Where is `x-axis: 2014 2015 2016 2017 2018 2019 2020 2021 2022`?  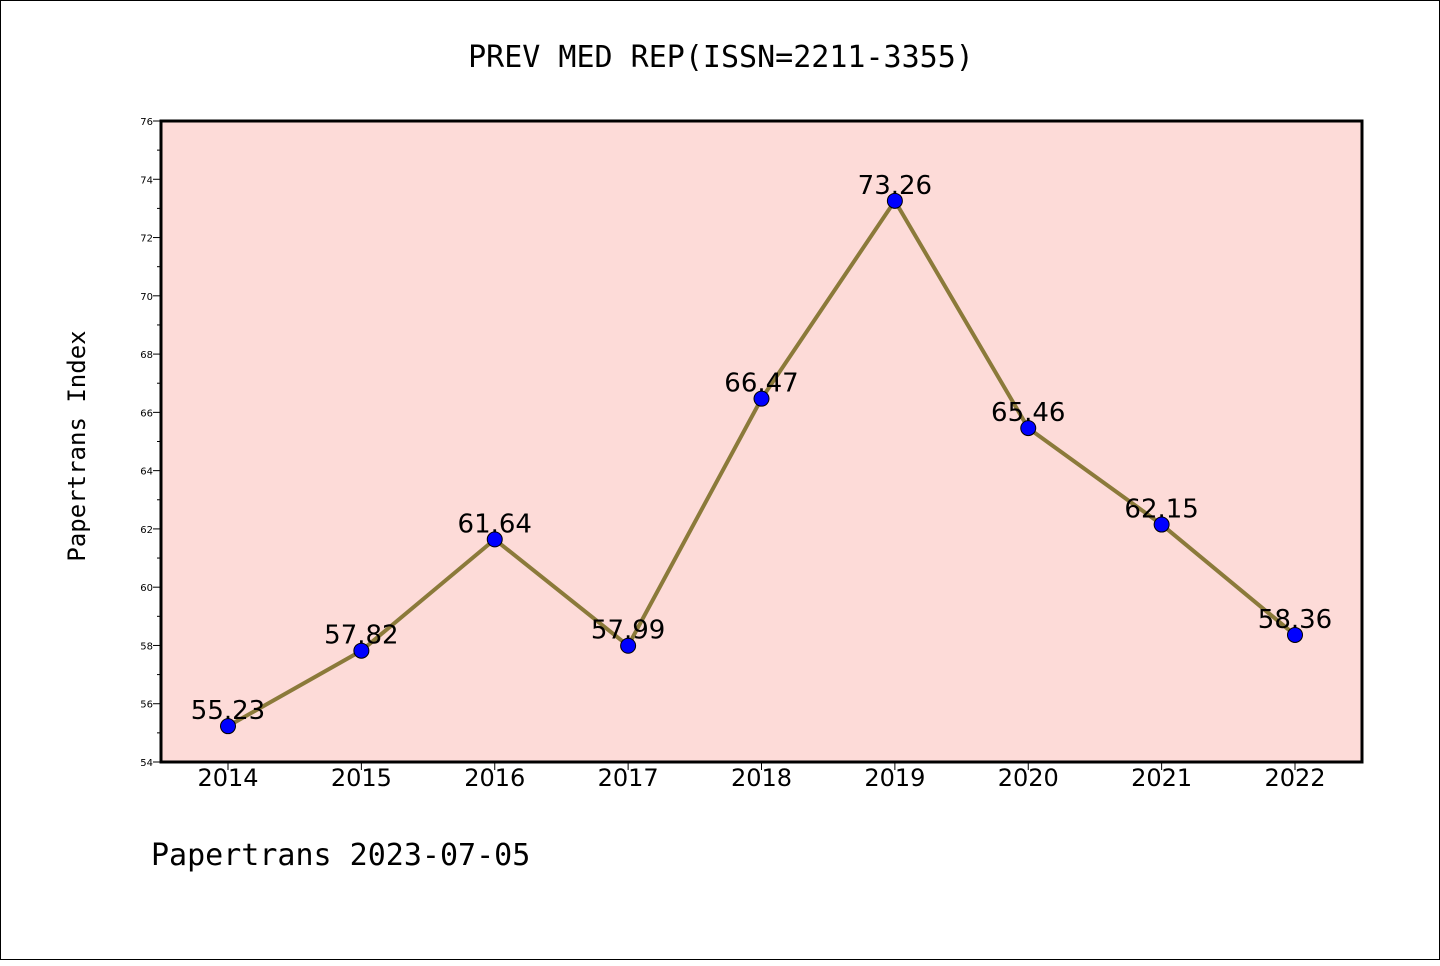 x-axis: 2014 2015 2016 2017 2018 2019 2020 2021 2022 is located at coordinates (761, 777).